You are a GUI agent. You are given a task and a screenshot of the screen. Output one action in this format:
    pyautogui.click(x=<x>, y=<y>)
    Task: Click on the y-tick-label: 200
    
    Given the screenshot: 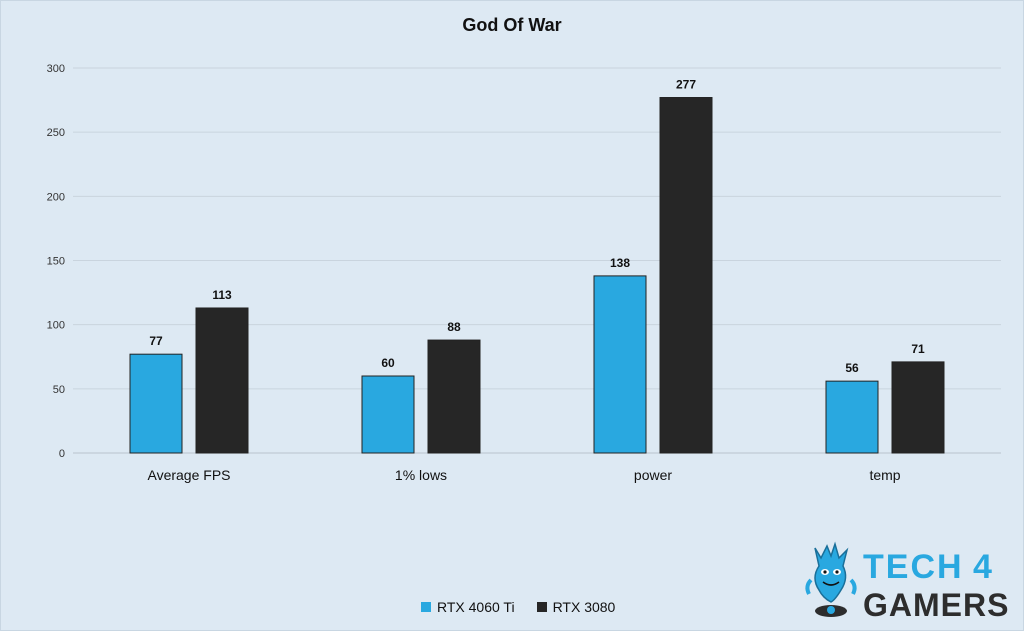 What is the action you would take?
    pyautogui.click(x=56, y=197)
    